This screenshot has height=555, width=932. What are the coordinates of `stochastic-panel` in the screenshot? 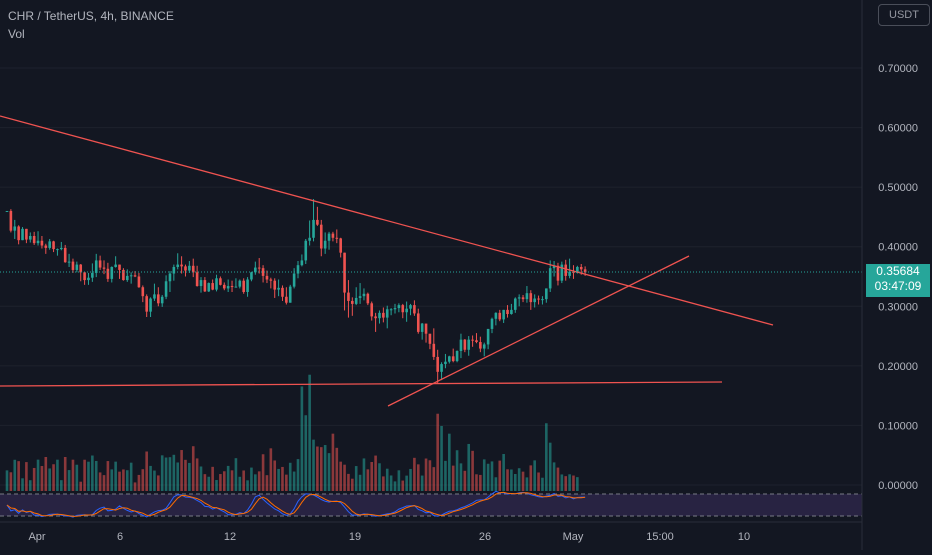 It's located at (431, 504).